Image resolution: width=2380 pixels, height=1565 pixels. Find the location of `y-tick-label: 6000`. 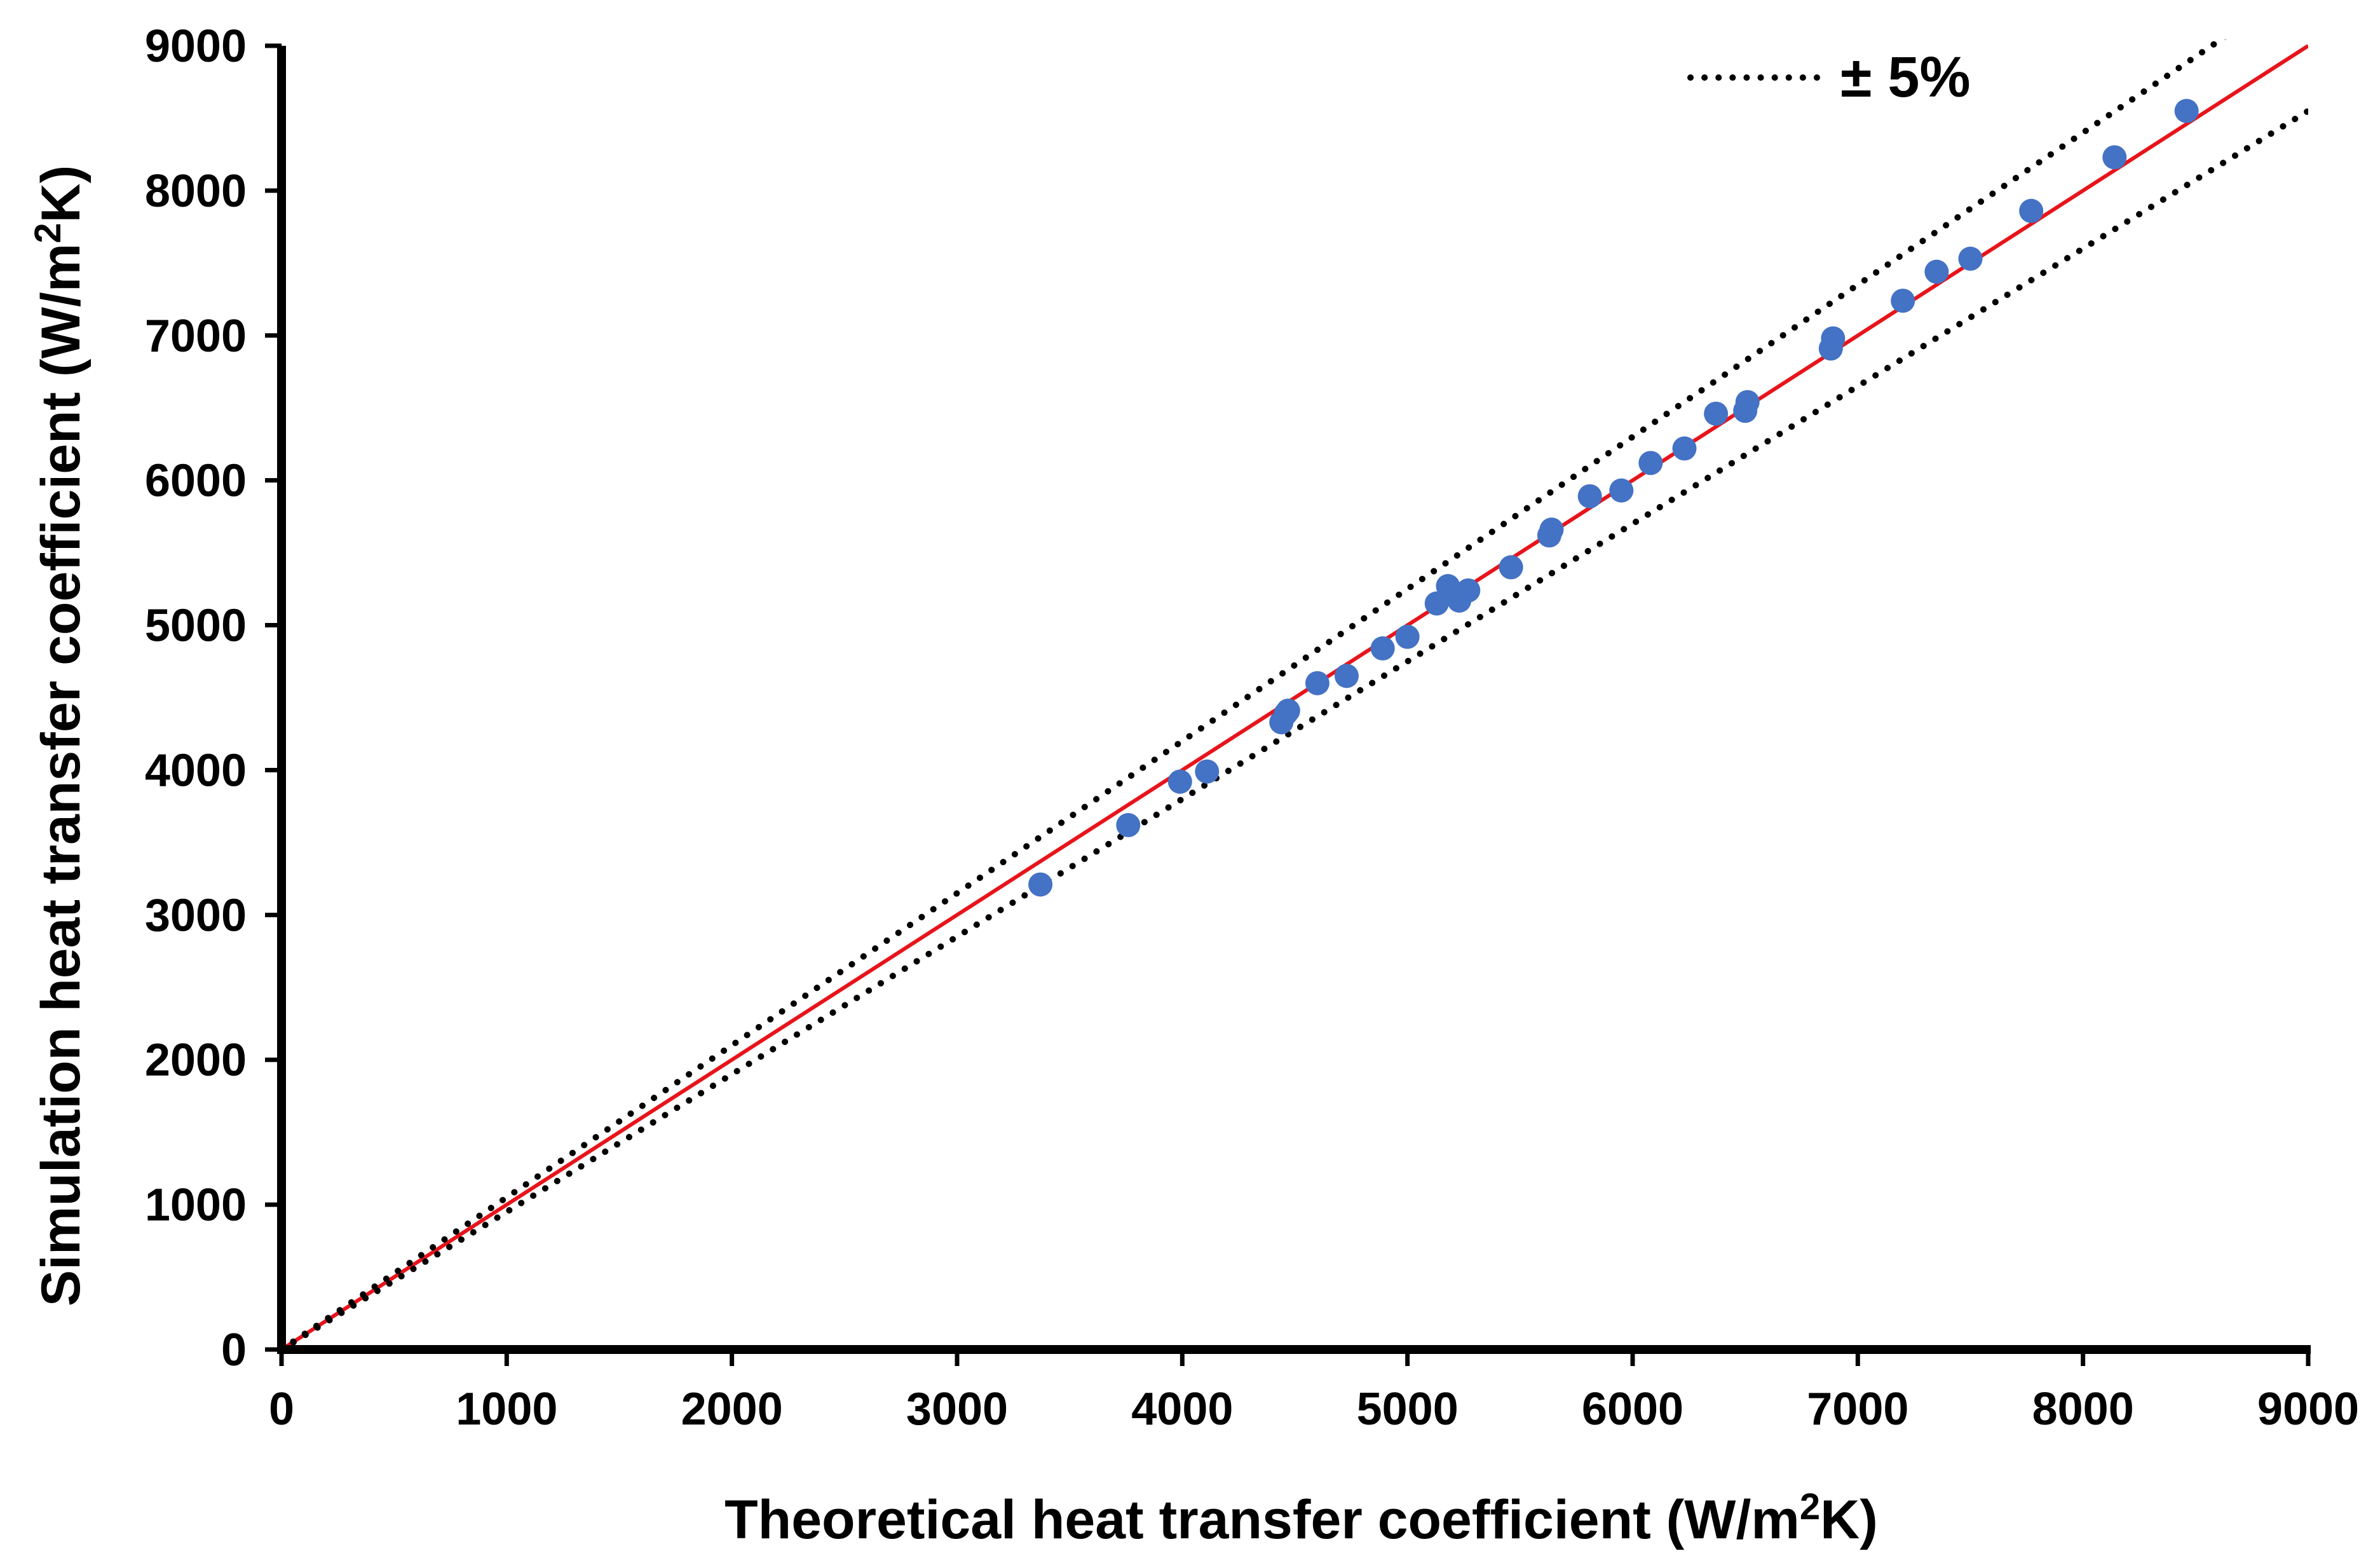

y-tick-label: 6000 is located at coordinates (196, 481).